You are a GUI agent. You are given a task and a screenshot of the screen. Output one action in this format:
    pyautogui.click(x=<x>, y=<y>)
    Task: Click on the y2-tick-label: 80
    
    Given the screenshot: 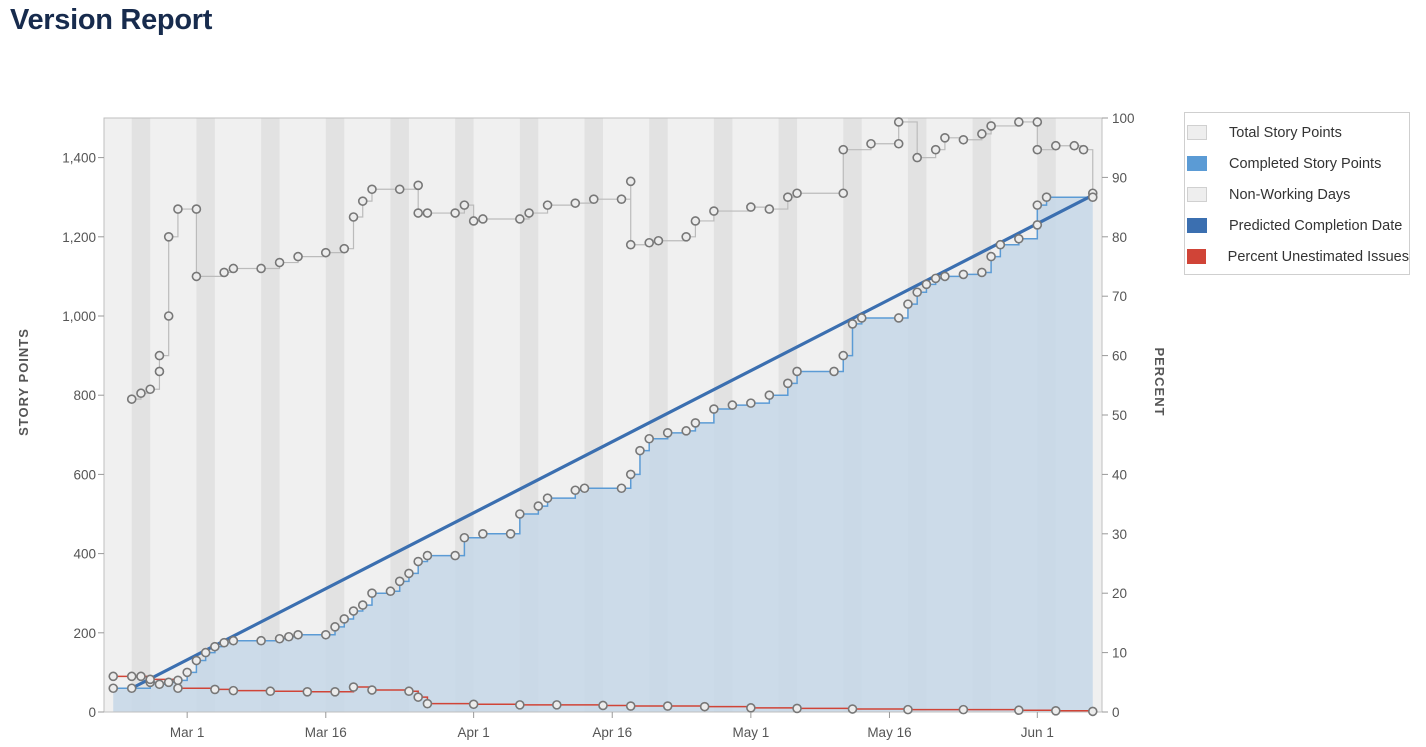 What is the action you would take?
    pyautogui.click(x=1119, y=237)
    